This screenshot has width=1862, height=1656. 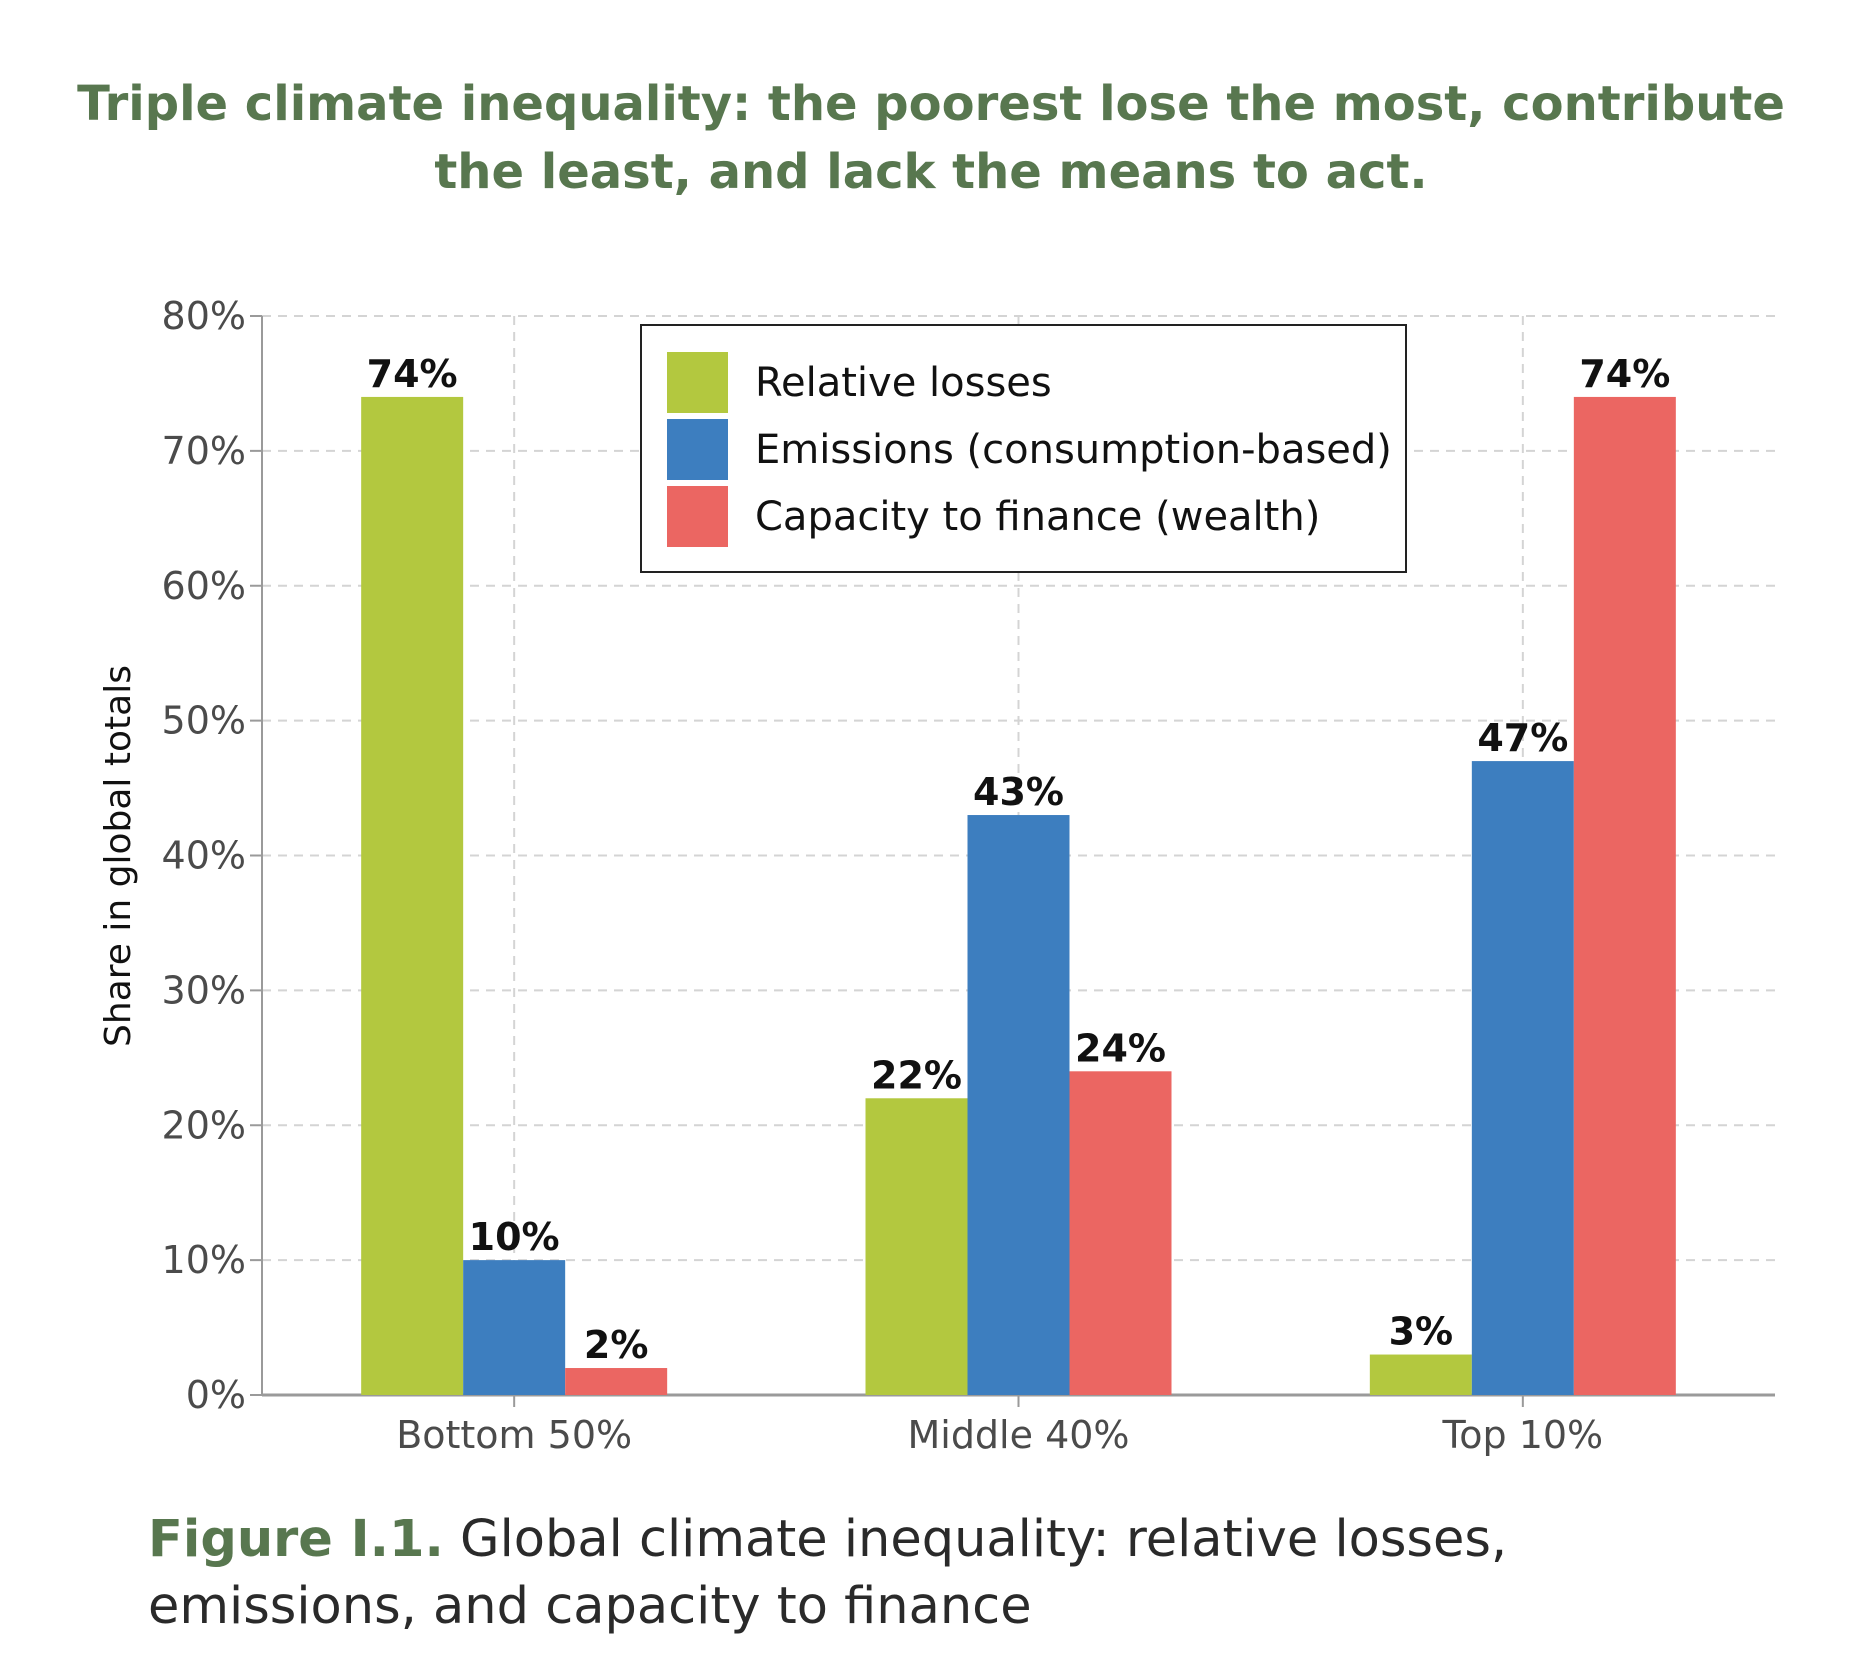 What do you see at coordinates (204, 451) in the screenshot?
I see `y-tick-label: 70%` at bounding box center [204, 451].